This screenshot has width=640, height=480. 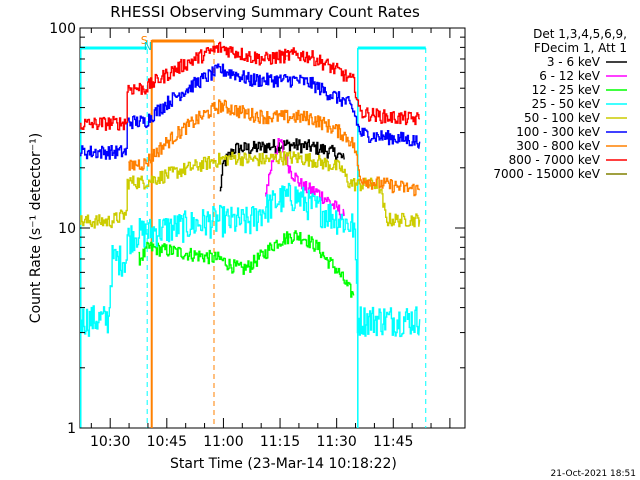 I want to click on x-tick-label: 11:00, so click(x=223, y=442).